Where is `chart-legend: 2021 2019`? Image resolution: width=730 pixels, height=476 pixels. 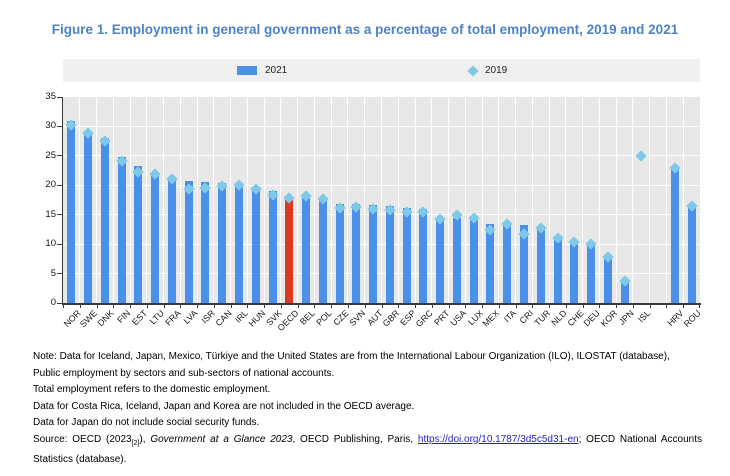
chart-legend: 2021 2019 is located at coordinates (381, 70).